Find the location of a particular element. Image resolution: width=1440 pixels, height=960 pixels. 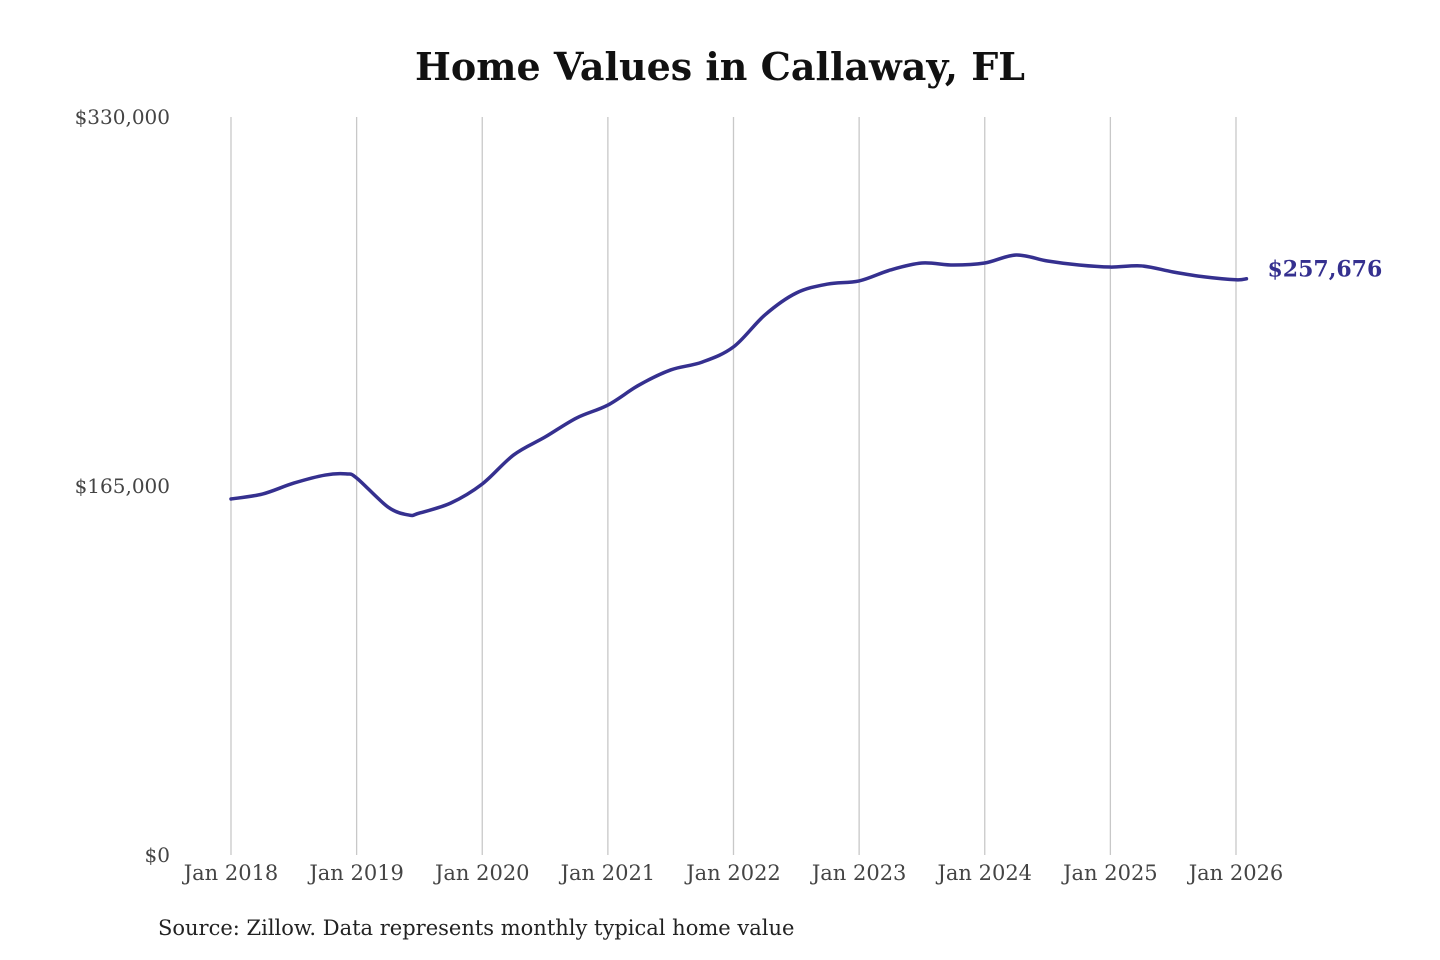

x-tick-label: Jan 2026 is located at coordinates (1235, 873).